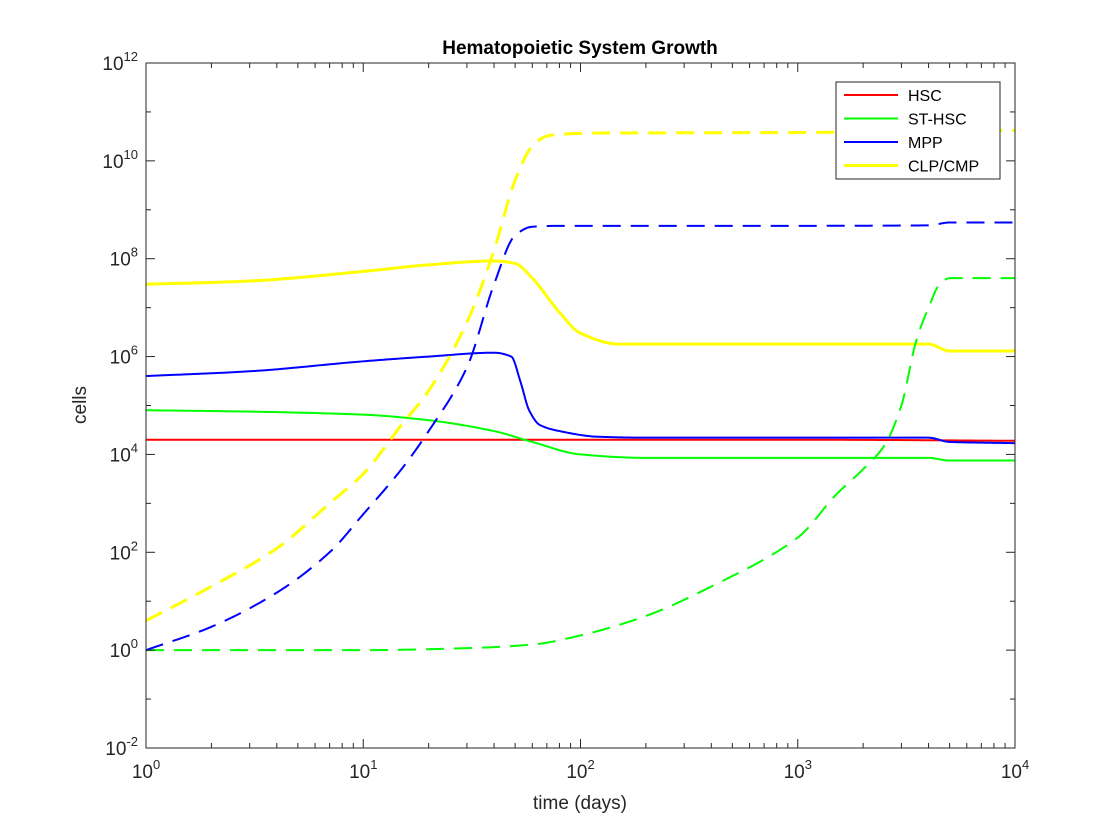  I want to click on legend-box, so click(918, 130).